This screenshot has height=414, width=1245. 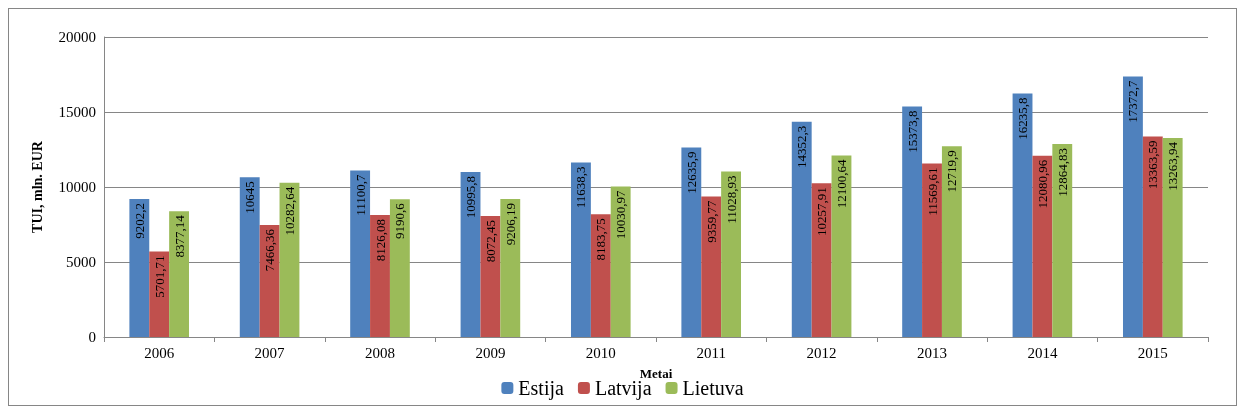 What do you see at coordinates (270, 352) in the screenshot?
I see `x-tick-label: 2007` at bounding box center [270, 352].